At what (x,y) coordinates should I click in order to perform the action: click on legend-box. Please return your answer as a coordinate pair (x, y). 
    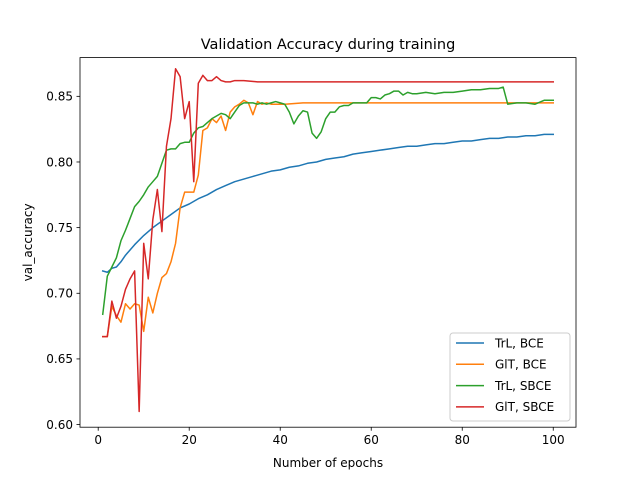
    Looking at the image, I should click on (510, 377).